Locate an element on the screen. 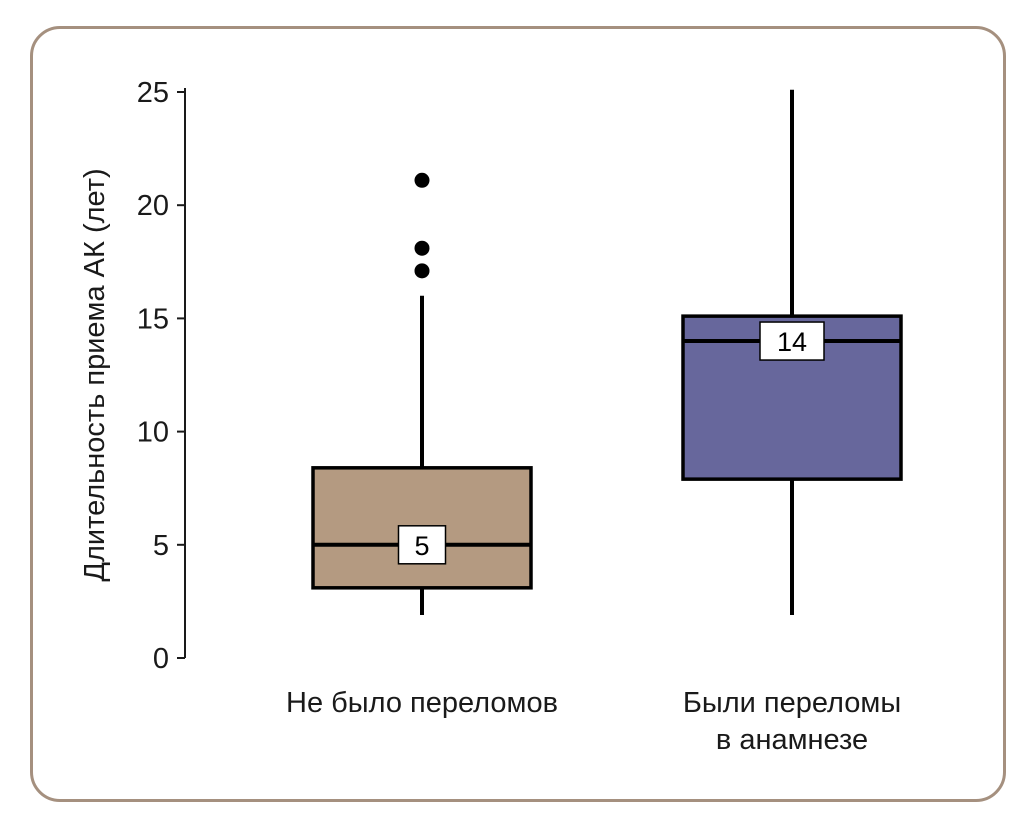 The width and height of the screenshot is (1036, 832). y-tick-label: 20 is located at coordinates (153, 206).